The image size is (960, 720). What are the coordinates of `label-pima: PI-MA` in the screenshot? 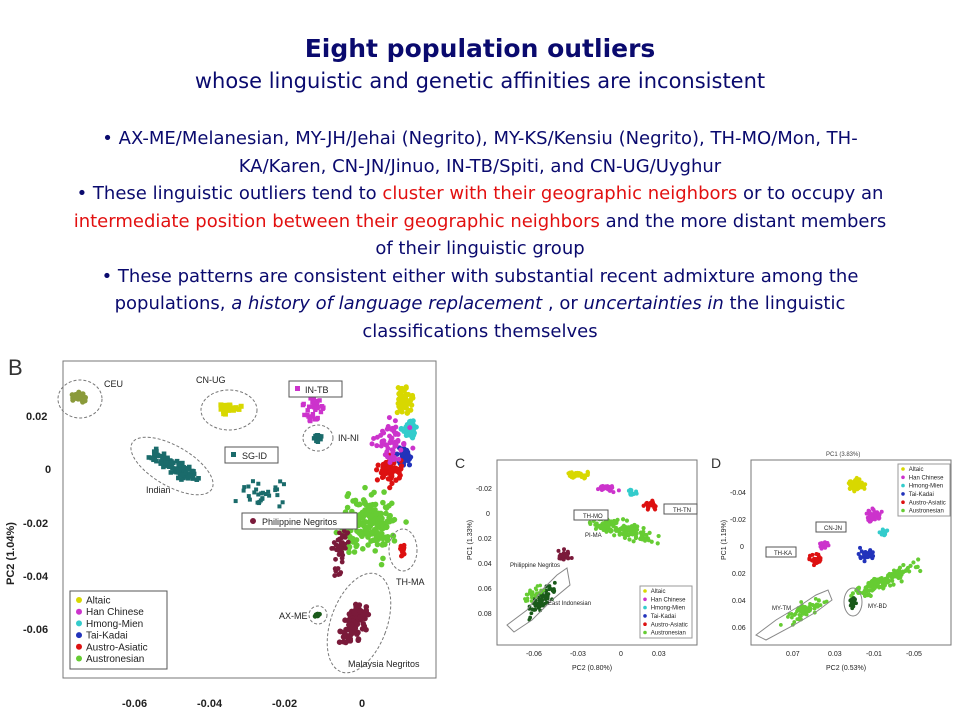 It's located at (593, 536).